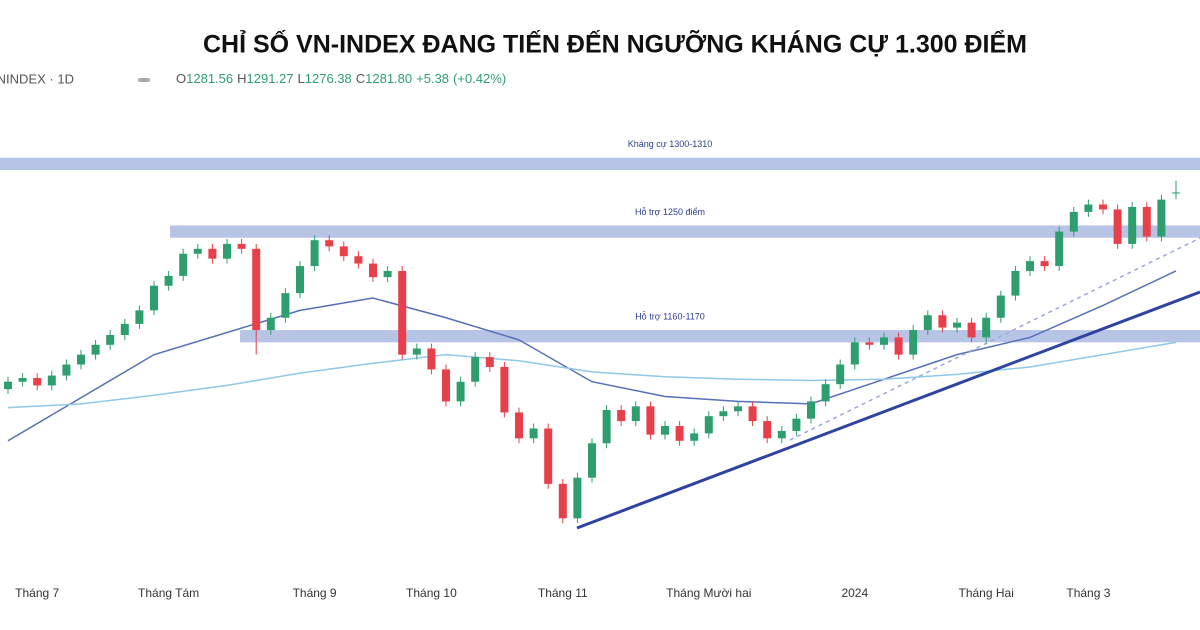 The width and height of the screenshot is (1200, 630). I want to click on x-tick-label: 2024, so click(854, 593).